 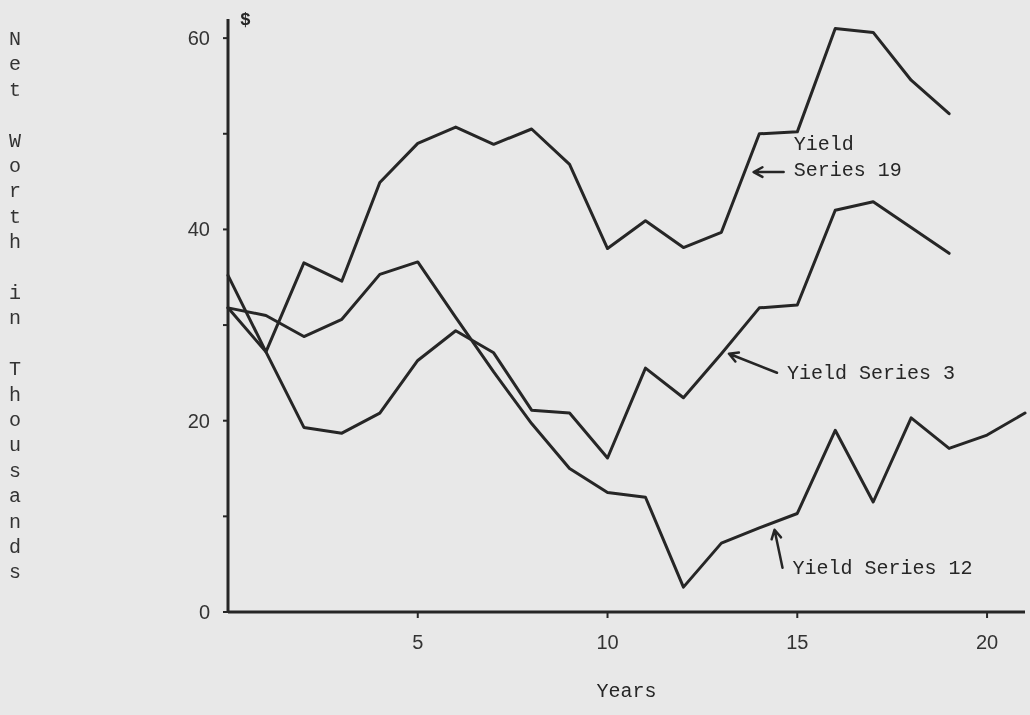 I want to click on y-tick-label: 60, so click(x=198, y=38).